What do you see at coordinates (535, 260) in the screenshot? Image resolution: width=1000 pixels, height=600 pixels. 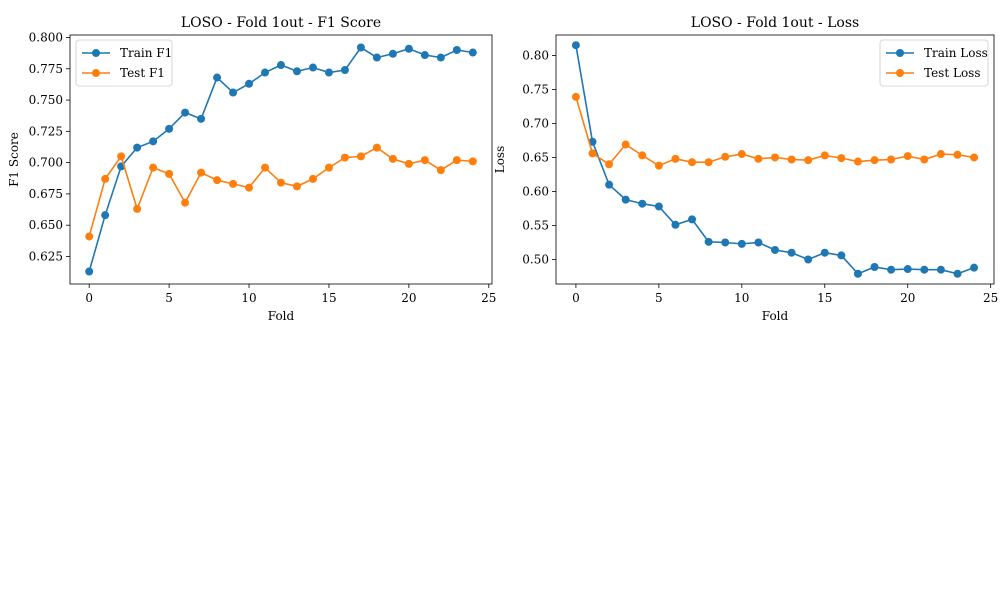 I see `y-tick-label: 0.50` at bounding box center [535, 260].